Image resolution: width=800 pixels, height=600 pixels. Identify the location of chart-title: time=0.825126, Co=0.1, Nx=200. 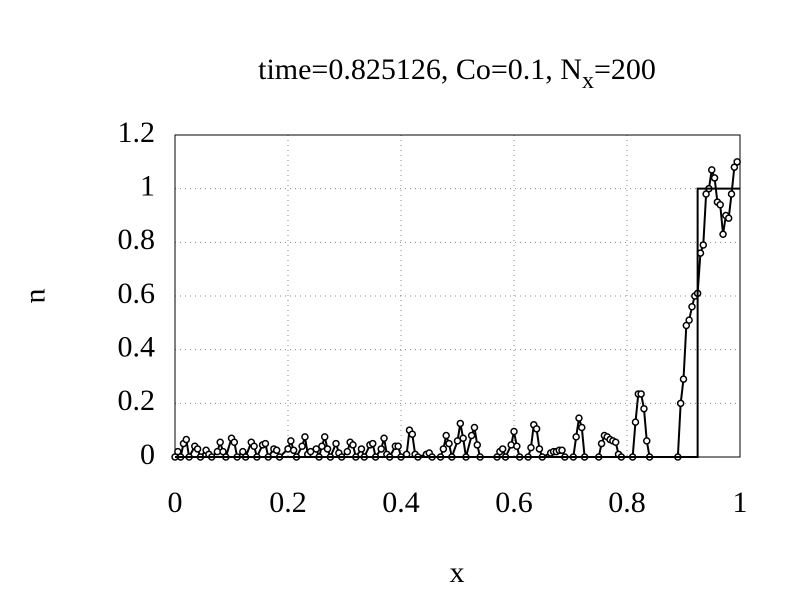
(457, 73).